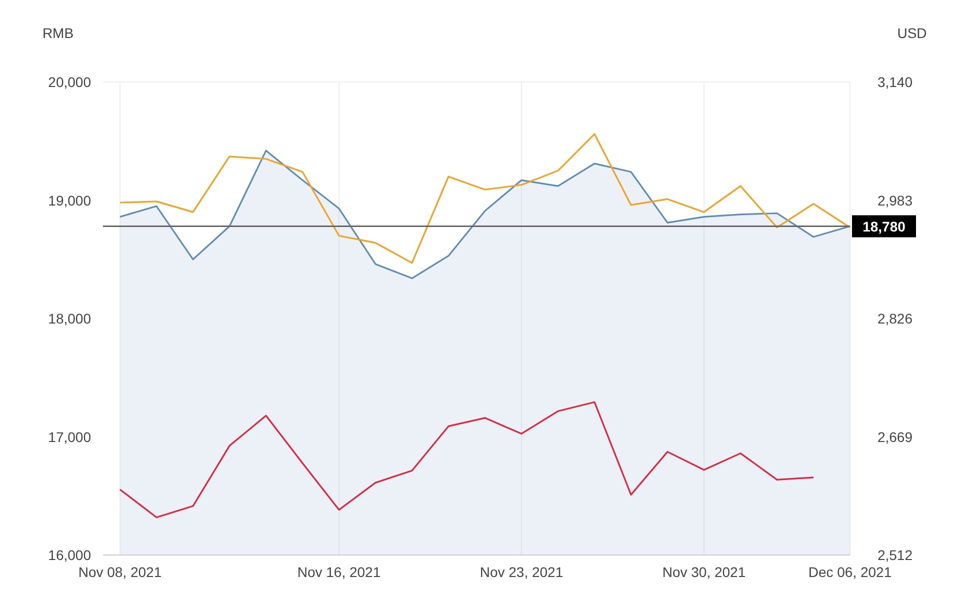 This screenshot has width=973, height=595. I want to click on ref-line-label: 18,780, so click(884, 226).